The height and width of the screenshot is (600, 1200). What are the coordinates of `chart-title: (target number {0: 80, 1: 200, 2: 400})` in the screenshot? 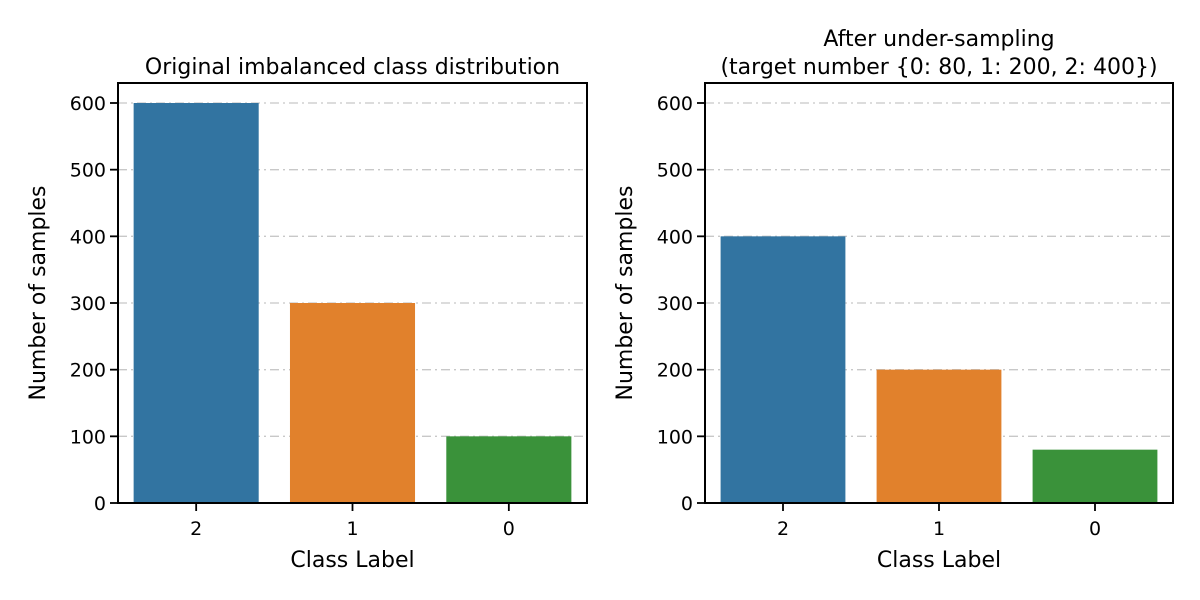 It's located at (938, 67).